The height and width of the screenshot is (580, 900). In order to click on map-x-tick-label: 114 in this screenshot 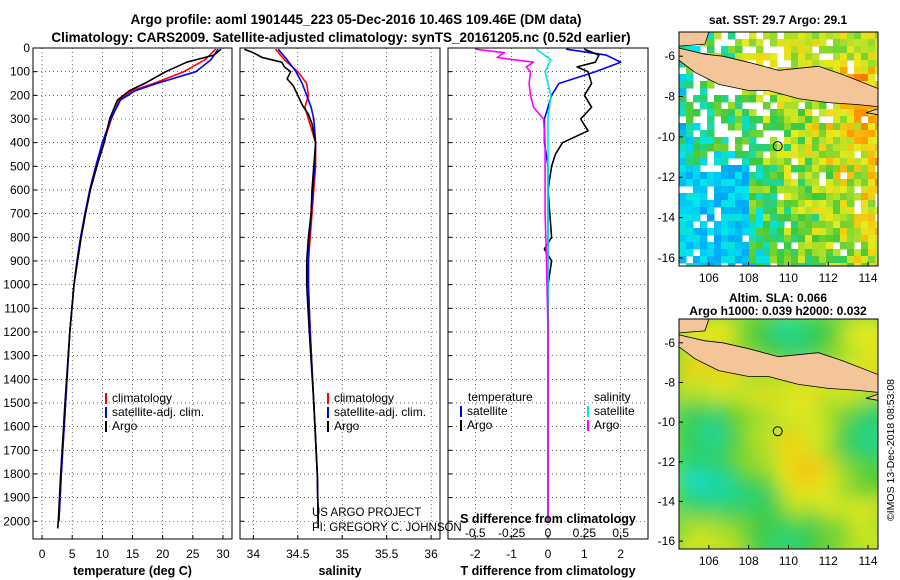, I will do `click(867, 278)`.